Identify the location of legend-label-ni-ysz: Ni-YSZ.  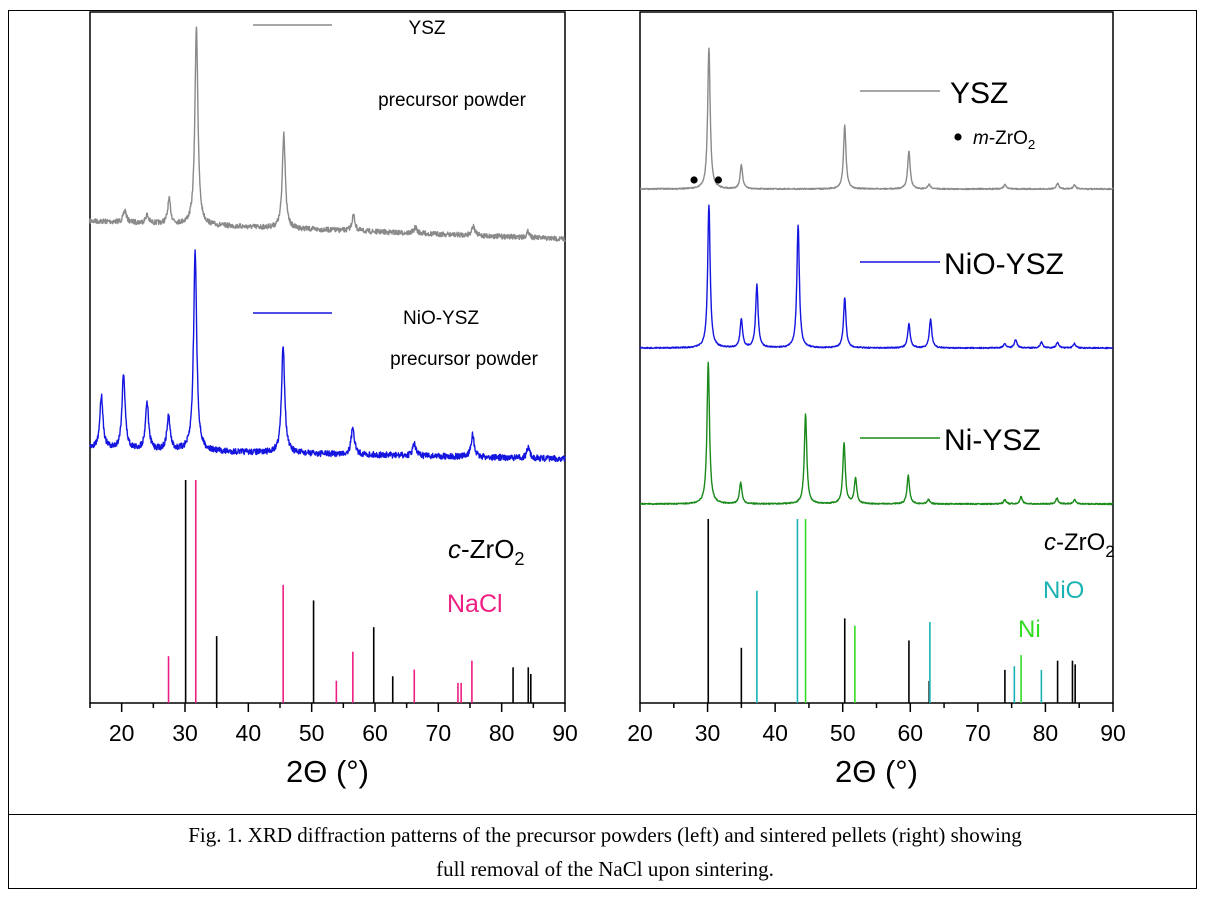
(992, 440).